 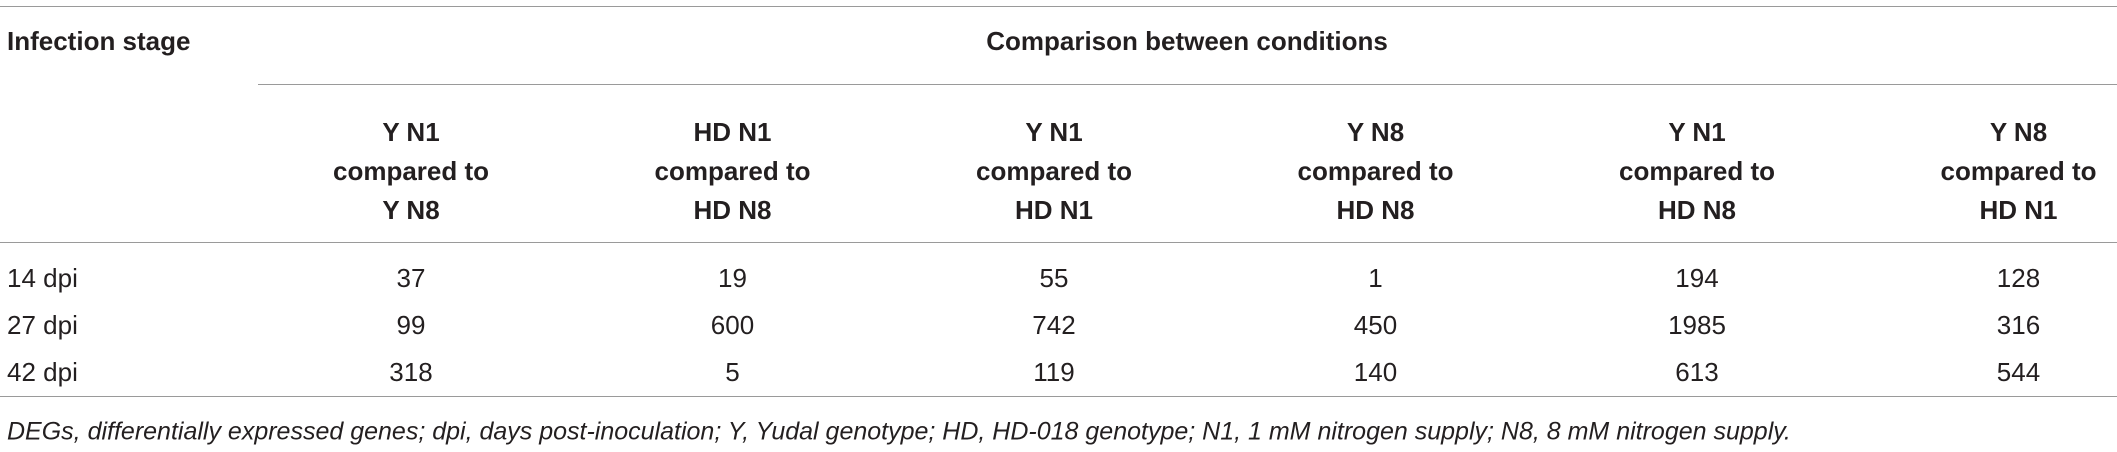 What do you see at coordinates (1054, 325) in the screenshot?
I see `cell: 742` at bounding box center [1054, 325].